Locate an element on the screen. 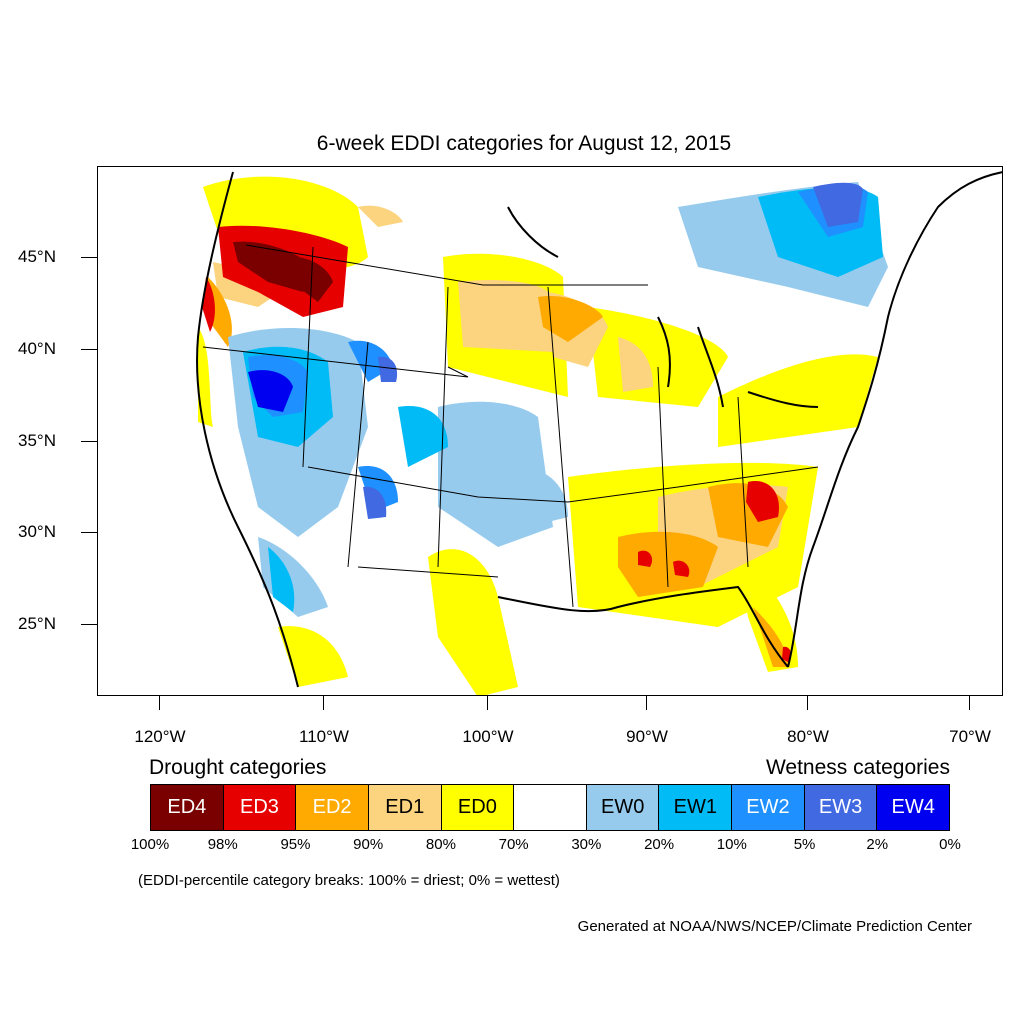 The width and height of the screenshot is (1024, 1024). legend-swatch-ew3: EW3 is located at coordinates (841, 807).